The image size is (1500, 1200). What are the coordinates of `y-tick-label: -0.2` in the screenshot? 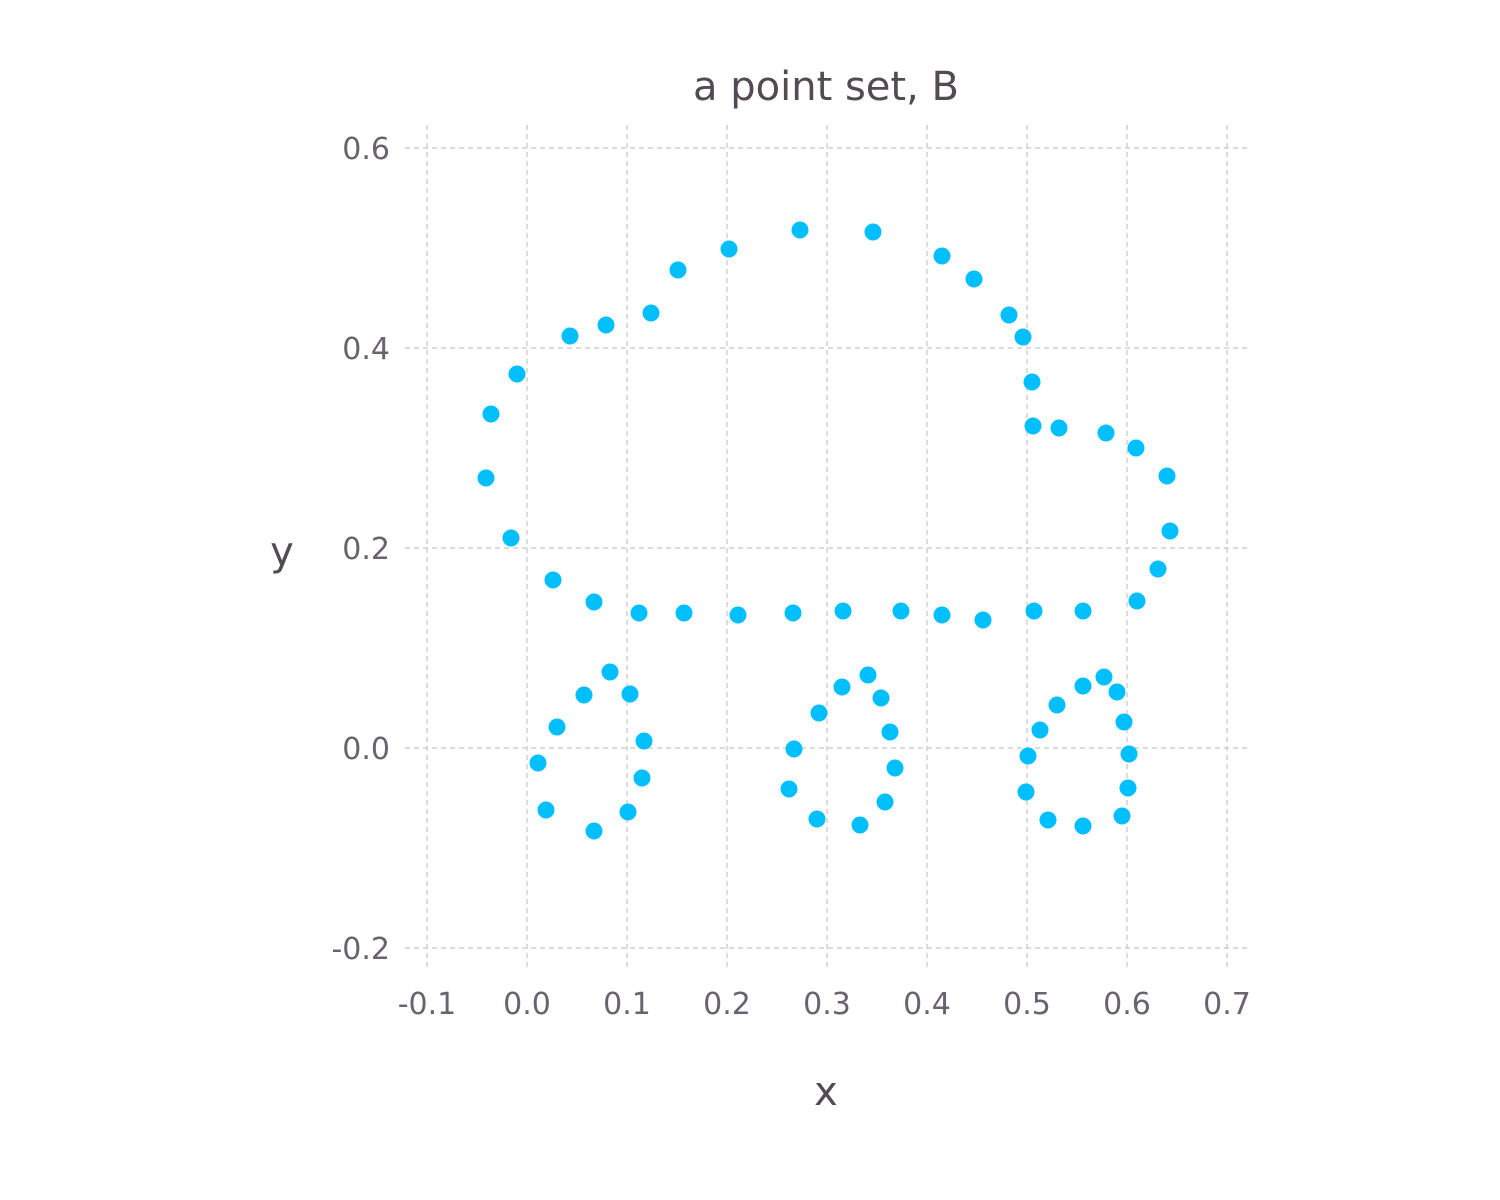 It's located at (360, 949).